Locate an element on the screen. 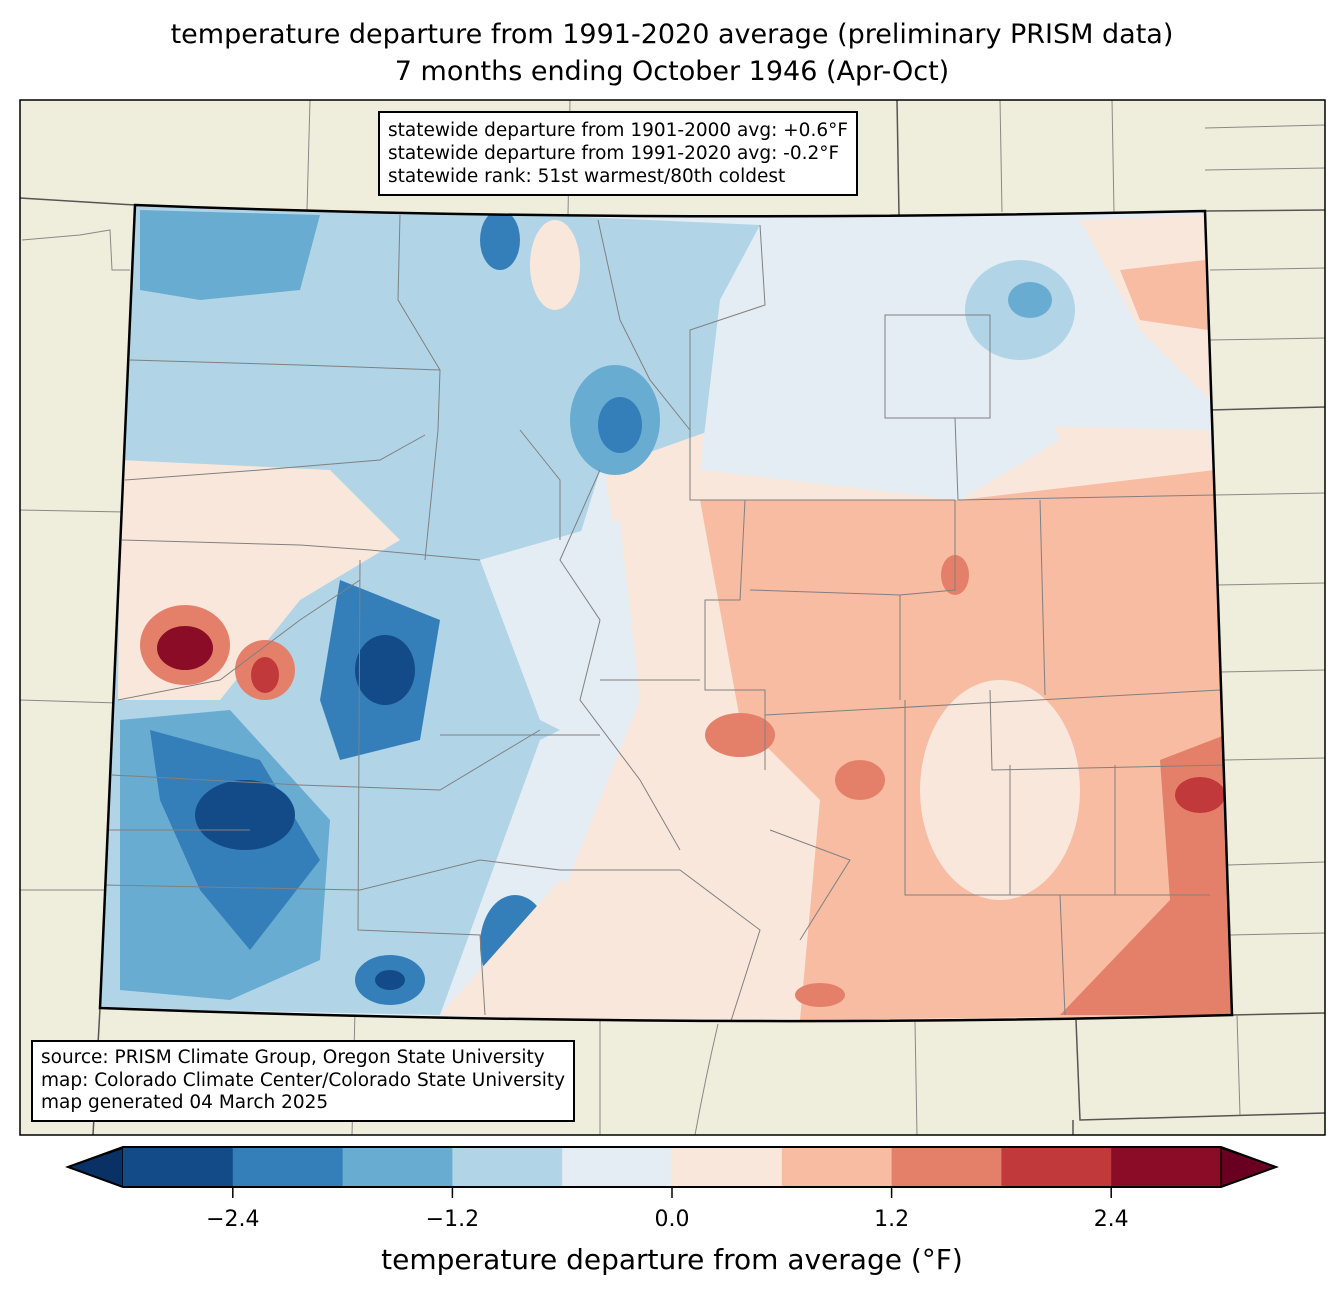 Image resolution: width=1344 pixels, height=1299 pixels. colorbar-tick-label: 0.0 is located at coordinates (672, 1219).